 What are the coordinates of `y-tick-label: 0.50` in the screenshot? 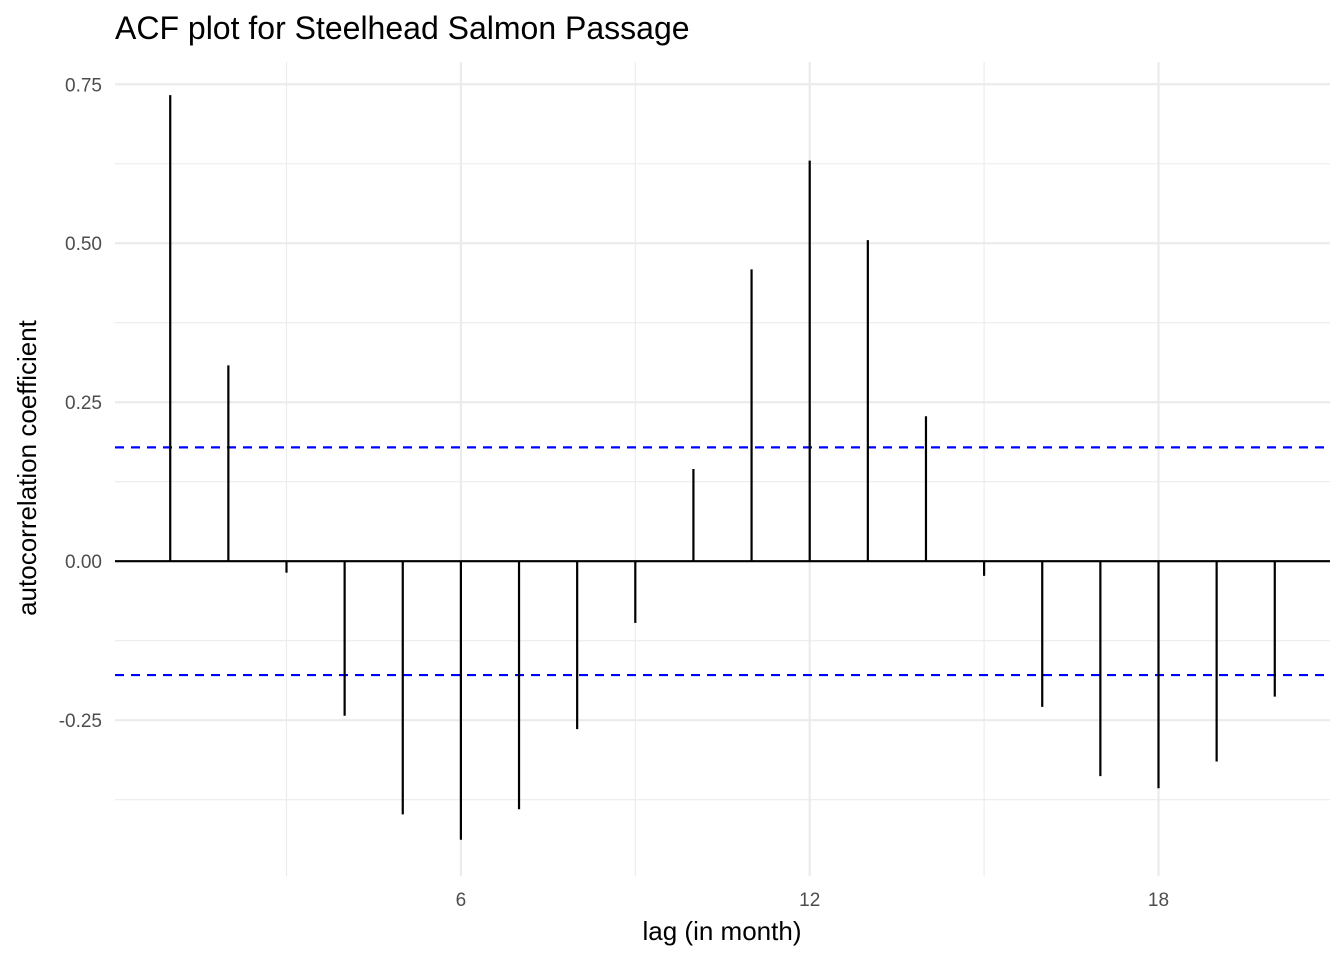 It's located at (83, 244).